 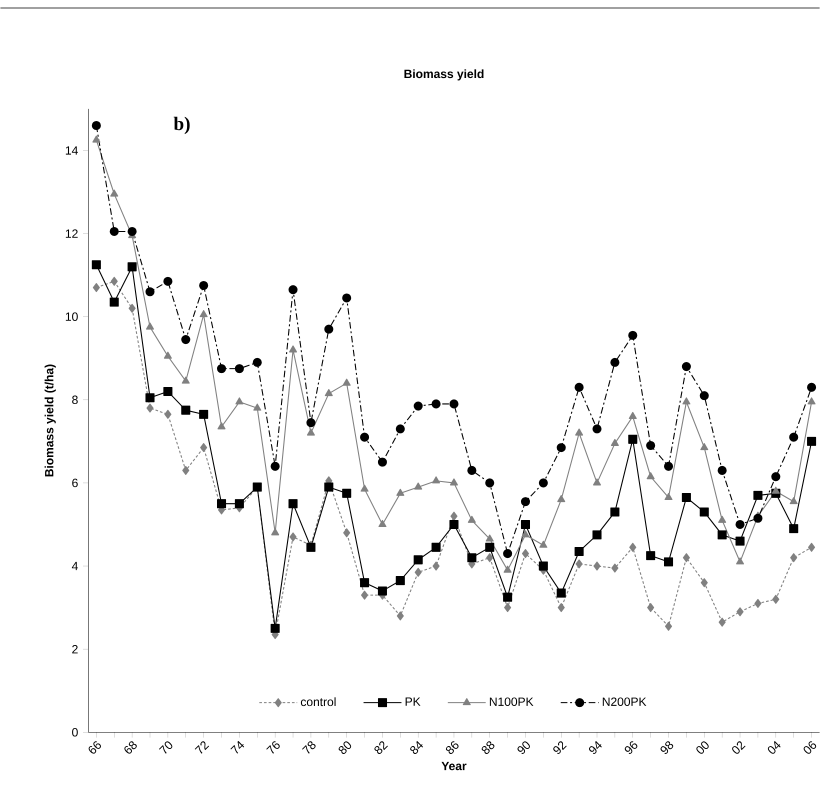 What do you see at coordinates (165, 747) in the screenshot?
I see `x-tick-label: 70` at bounding box center [165, 747].